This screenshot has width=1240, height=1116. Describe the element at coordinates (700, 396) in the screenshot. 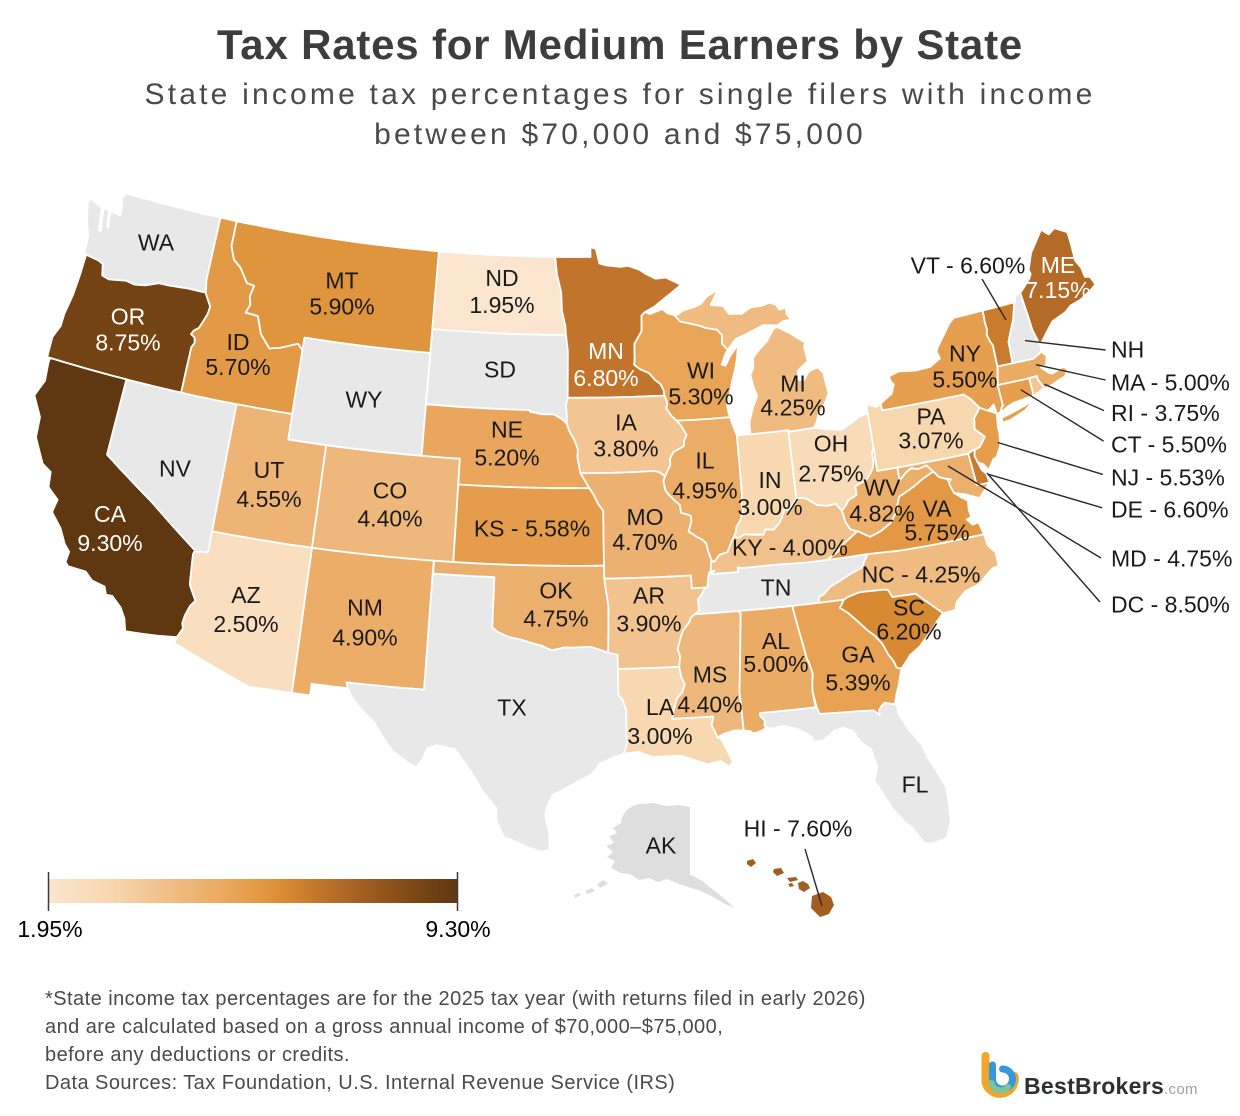

I see `svg-text: 5.30%` at that location.